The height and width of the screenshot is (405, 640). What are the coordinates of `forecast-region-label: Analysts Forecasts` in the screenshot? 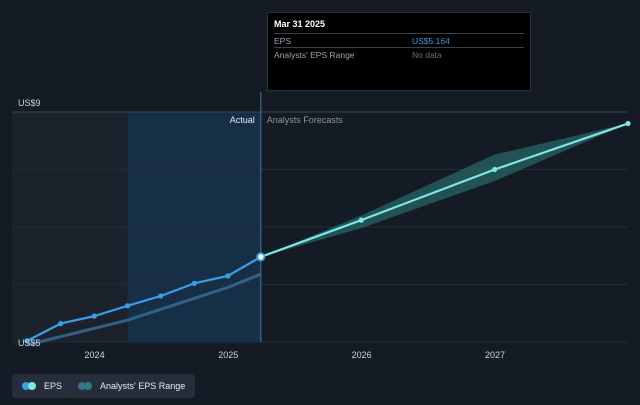 It's located at (305, 120).